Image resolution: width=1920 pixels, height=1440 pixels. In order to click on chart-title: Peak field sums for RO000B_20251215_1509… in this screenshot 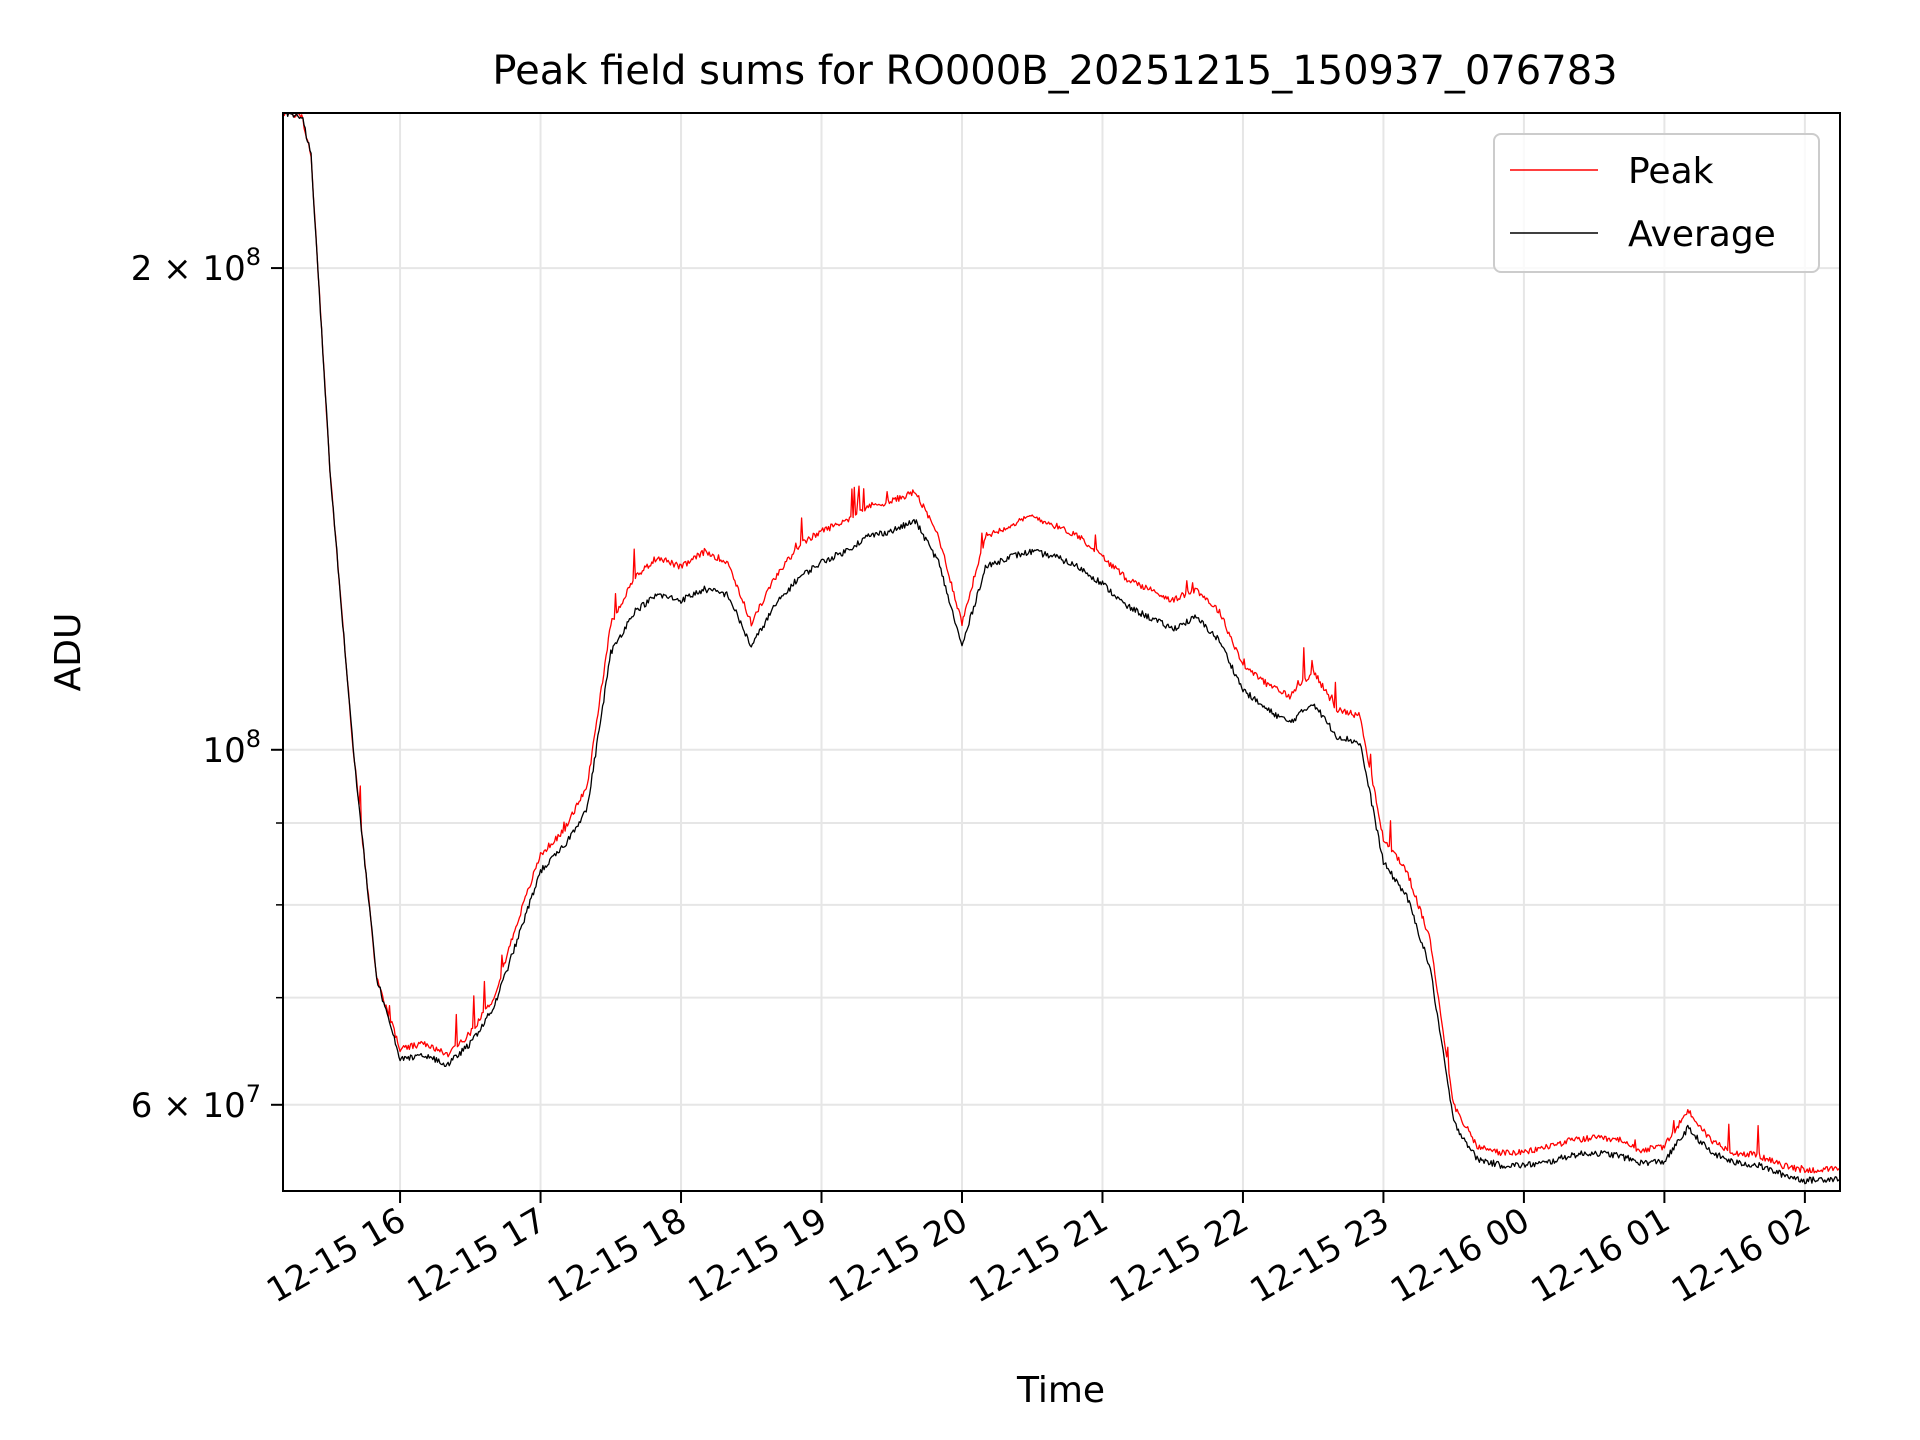, I will do `click(1054, 71)`.